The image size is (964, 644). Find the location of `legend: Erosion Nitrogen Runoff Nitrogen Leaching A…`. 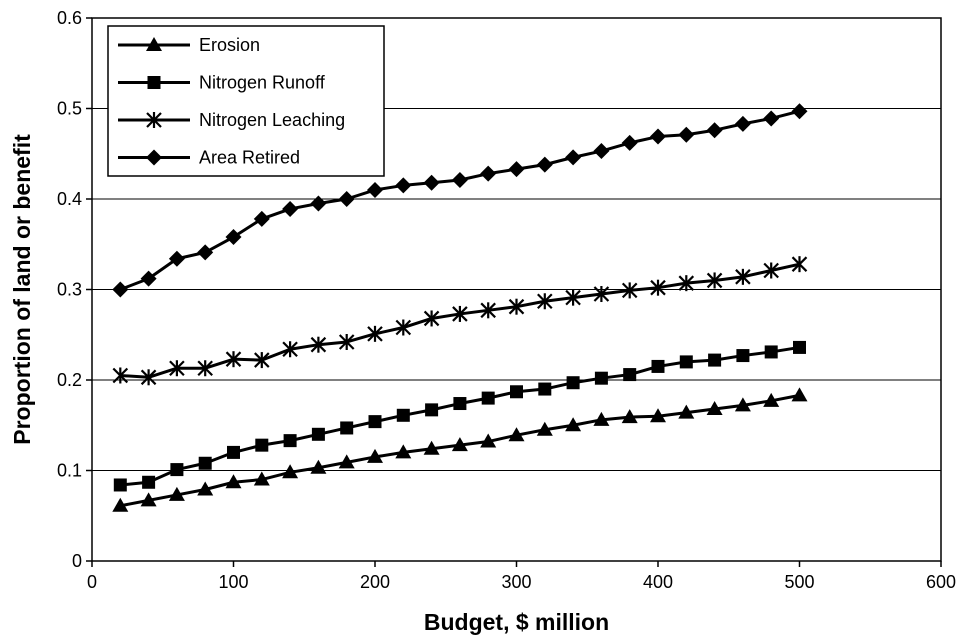

legend: Erosion Nitrogen Runoff Nitrogen Leaching A… is located at coordinates (246, 101).